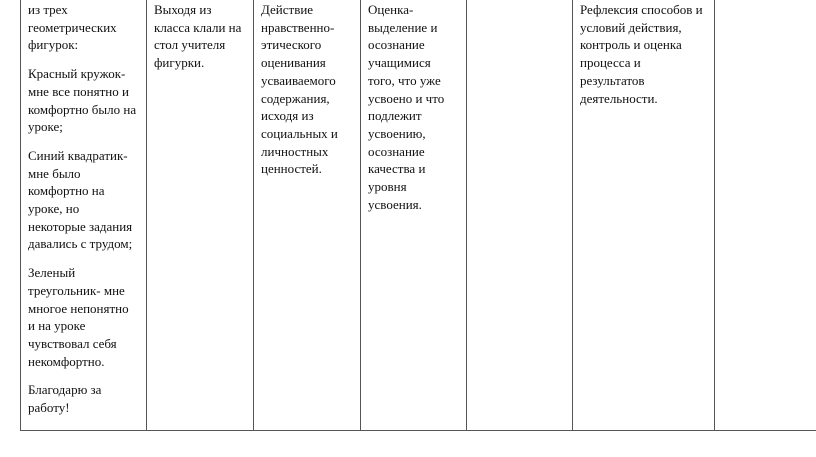 Image resolution: width=816 pixels, height=457 pixels. What do you see at coordinates (72, 343) in the screenshot?
I see `text-line: чувствовал себя` at bounding box center [72, 343].